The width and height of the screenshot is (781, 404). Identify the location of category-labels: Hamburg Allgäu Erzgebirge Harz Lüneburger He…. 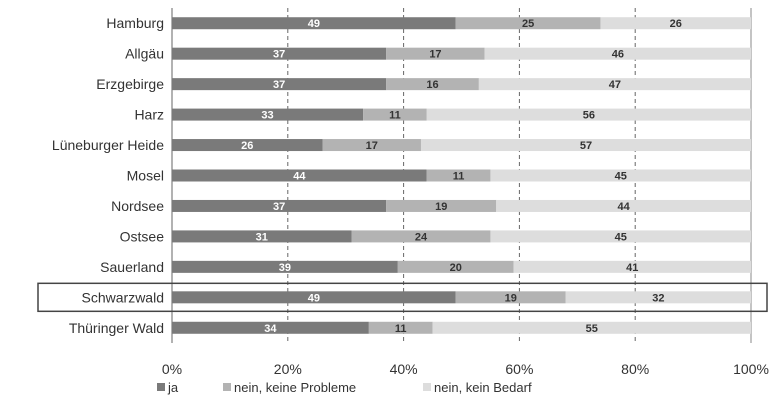
(108, 175).